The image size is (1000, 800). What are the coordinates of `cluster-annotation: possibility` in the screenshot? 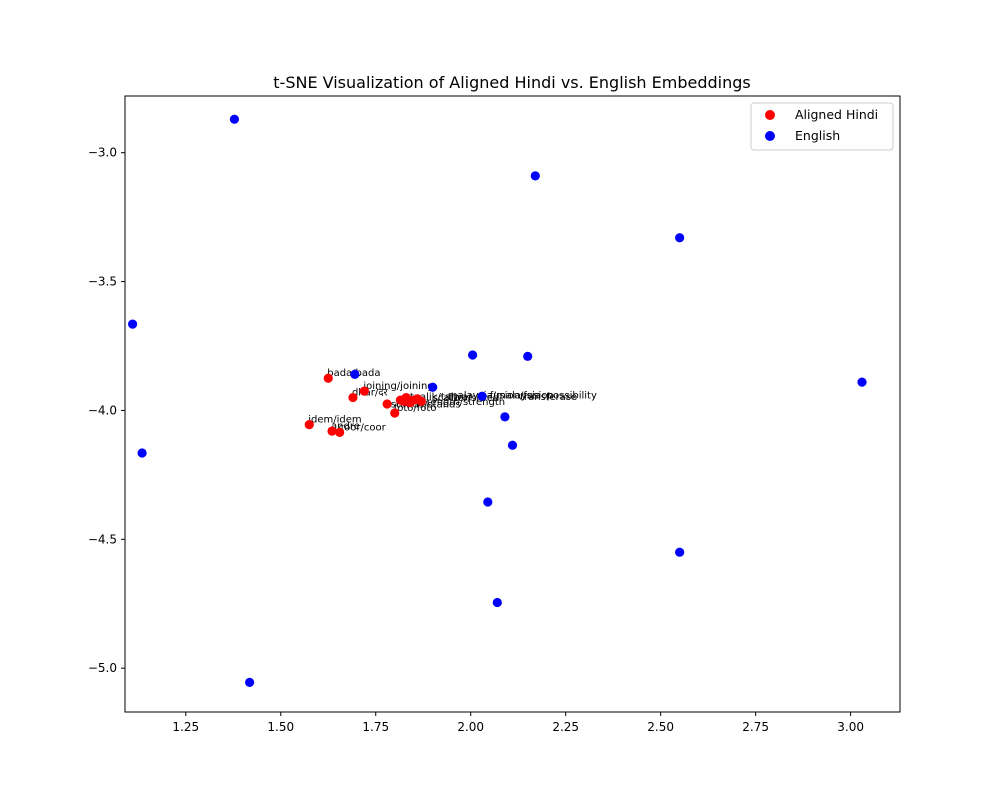 It's located at (572, 396).